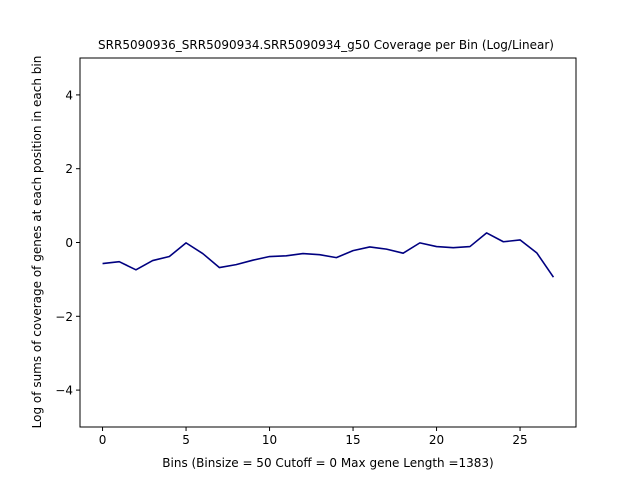 This screenshot has height=480, width=640. Describe the element at coordinates (69, 243) in the screenshot. I see `y-tick-label: 0` at that location.